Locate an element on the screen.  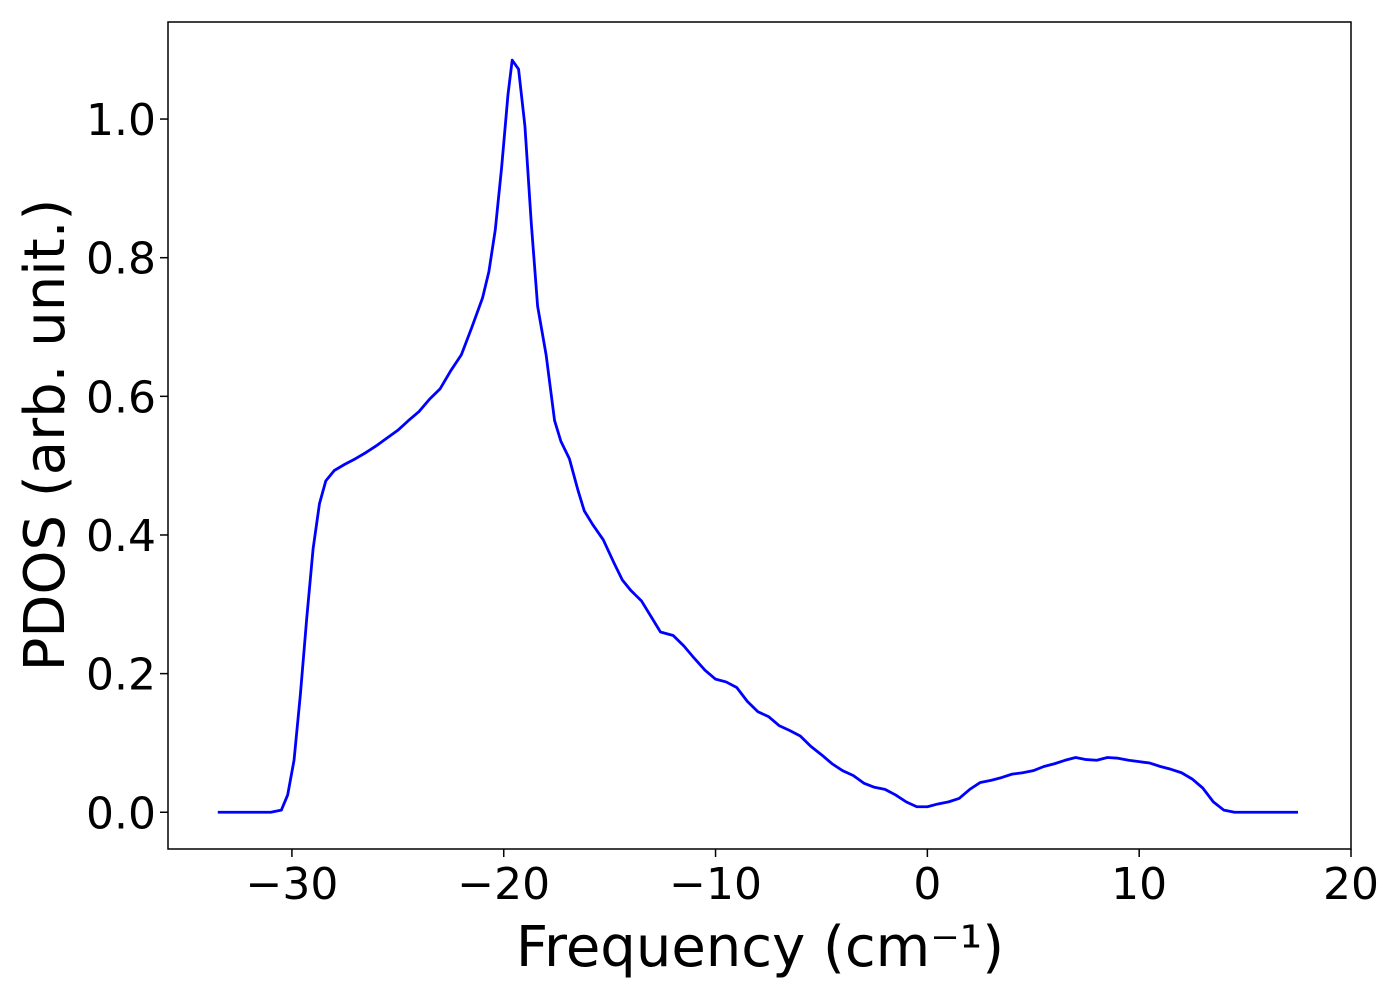
y-tick-label: 0.8 is located at coordinates (121, 259).